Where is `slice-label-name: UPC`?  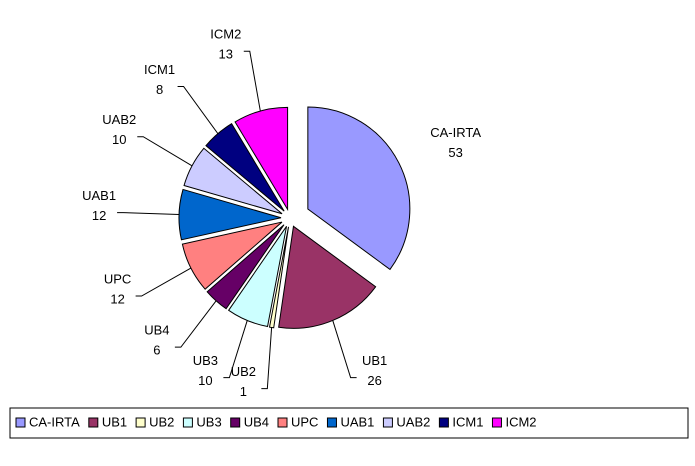 slice-label-name: UPC is located at coordinates (117, 278).